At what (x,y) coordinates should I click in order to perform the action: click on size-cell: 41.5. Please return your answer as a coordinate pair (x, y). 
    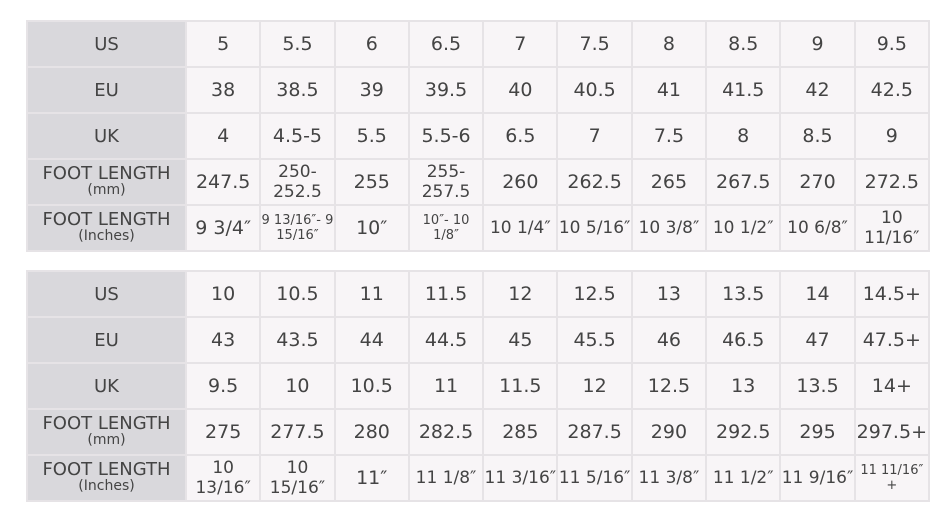
    Looking at the image, I should click on (743, 90).